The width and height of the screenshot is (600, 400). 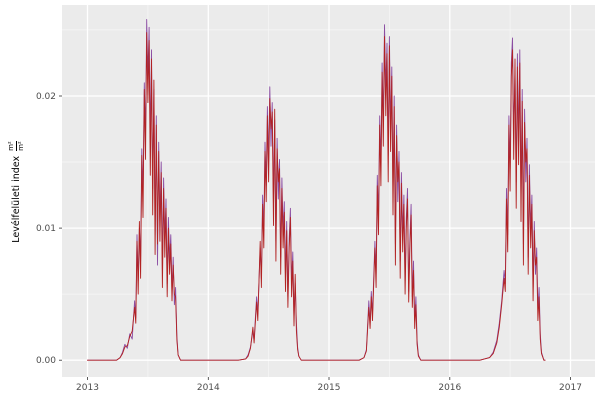 I want to click on x-tick-label: 2017, so click(x=570, y=388).